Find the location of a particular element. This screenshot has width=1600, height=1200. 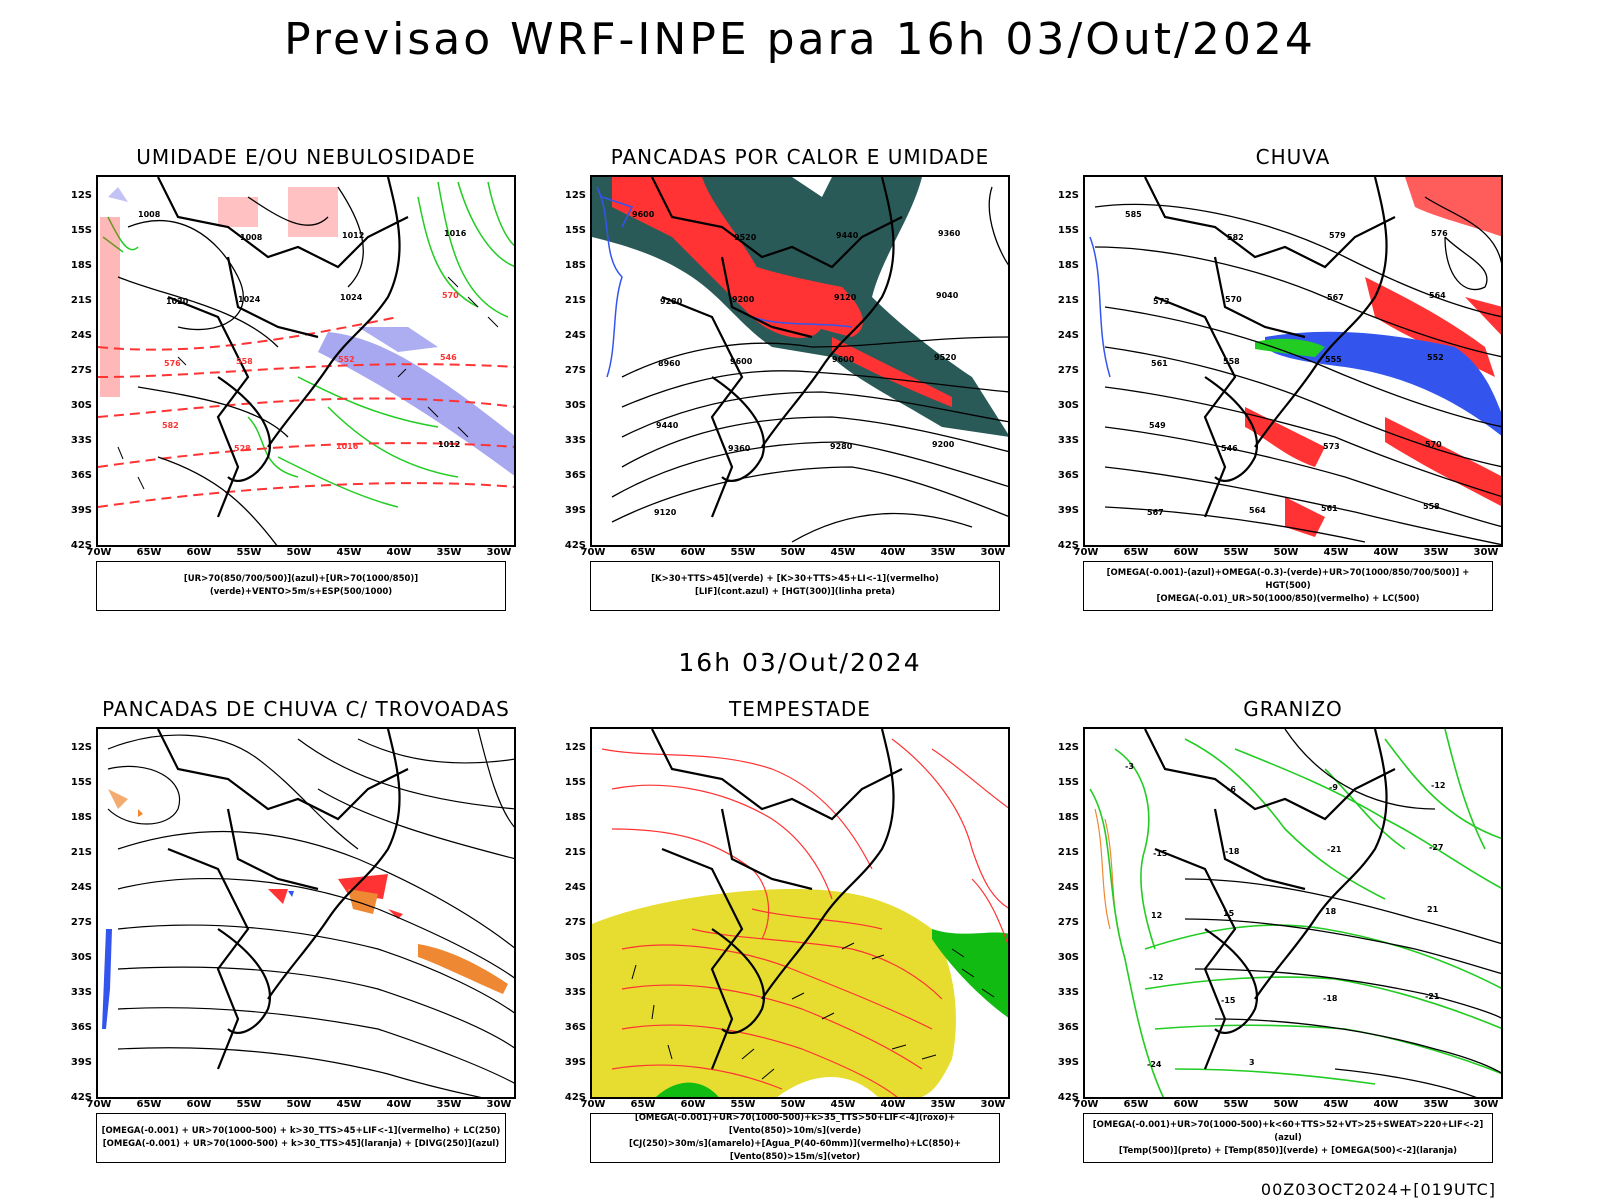

contour-value-label: 561 is located at coordinates (1329, 508).